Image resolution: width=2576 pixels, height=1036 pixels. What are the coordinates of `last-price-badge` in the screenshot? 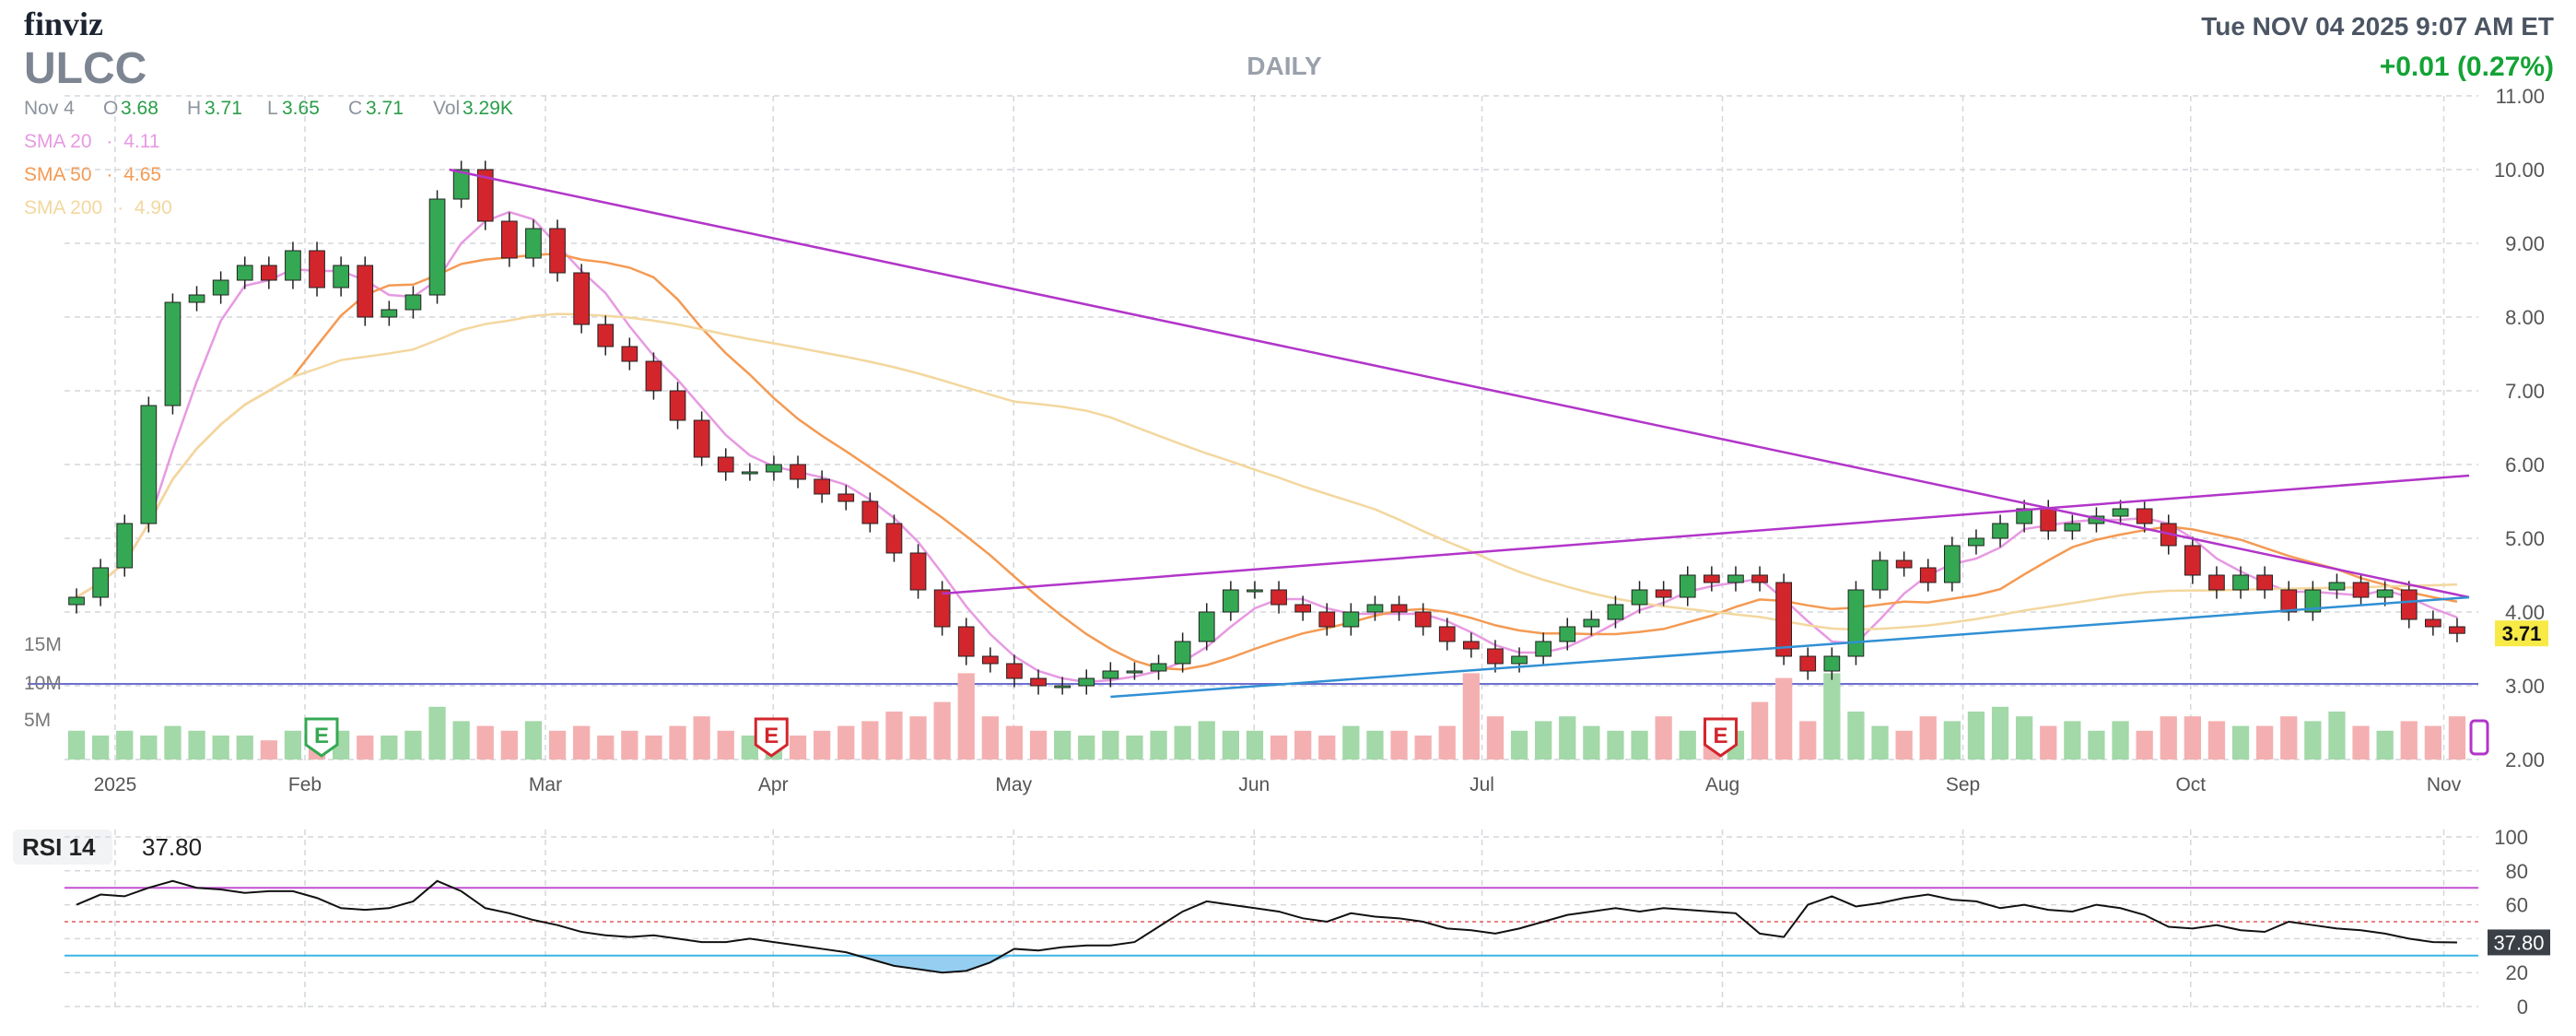 It's located at (2521, 633).